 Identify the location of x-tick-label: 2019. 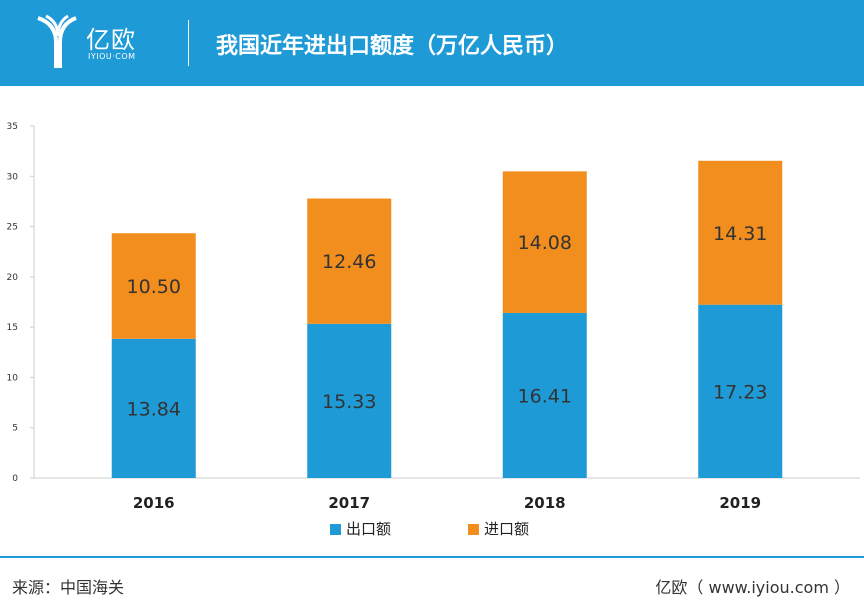
(740, 503).